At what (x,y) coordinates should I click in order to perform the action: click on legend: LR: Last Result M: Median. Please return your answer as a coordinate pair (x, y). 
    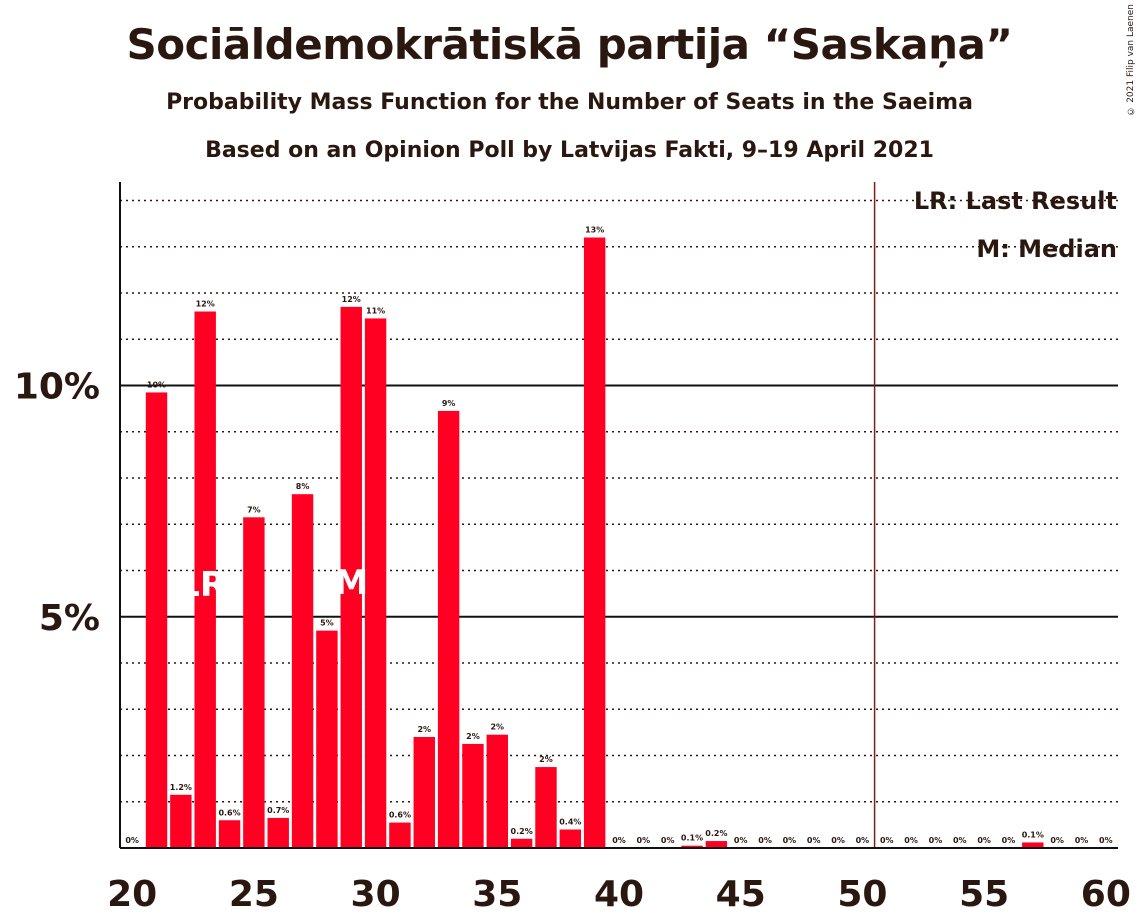
    Looking at the image, I should click on (1015, 225).